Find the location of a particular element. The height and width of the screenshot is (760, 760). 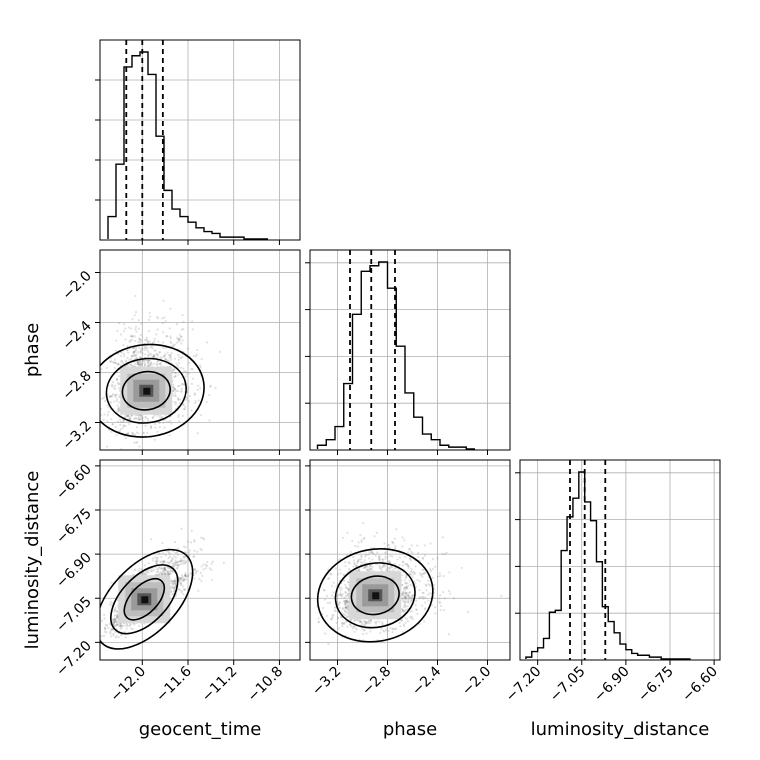

hist-panel-luminosity-distance: −7.20 −7.05 −6.90 −6.75 −6.60 is located at coordinates (612, 582).